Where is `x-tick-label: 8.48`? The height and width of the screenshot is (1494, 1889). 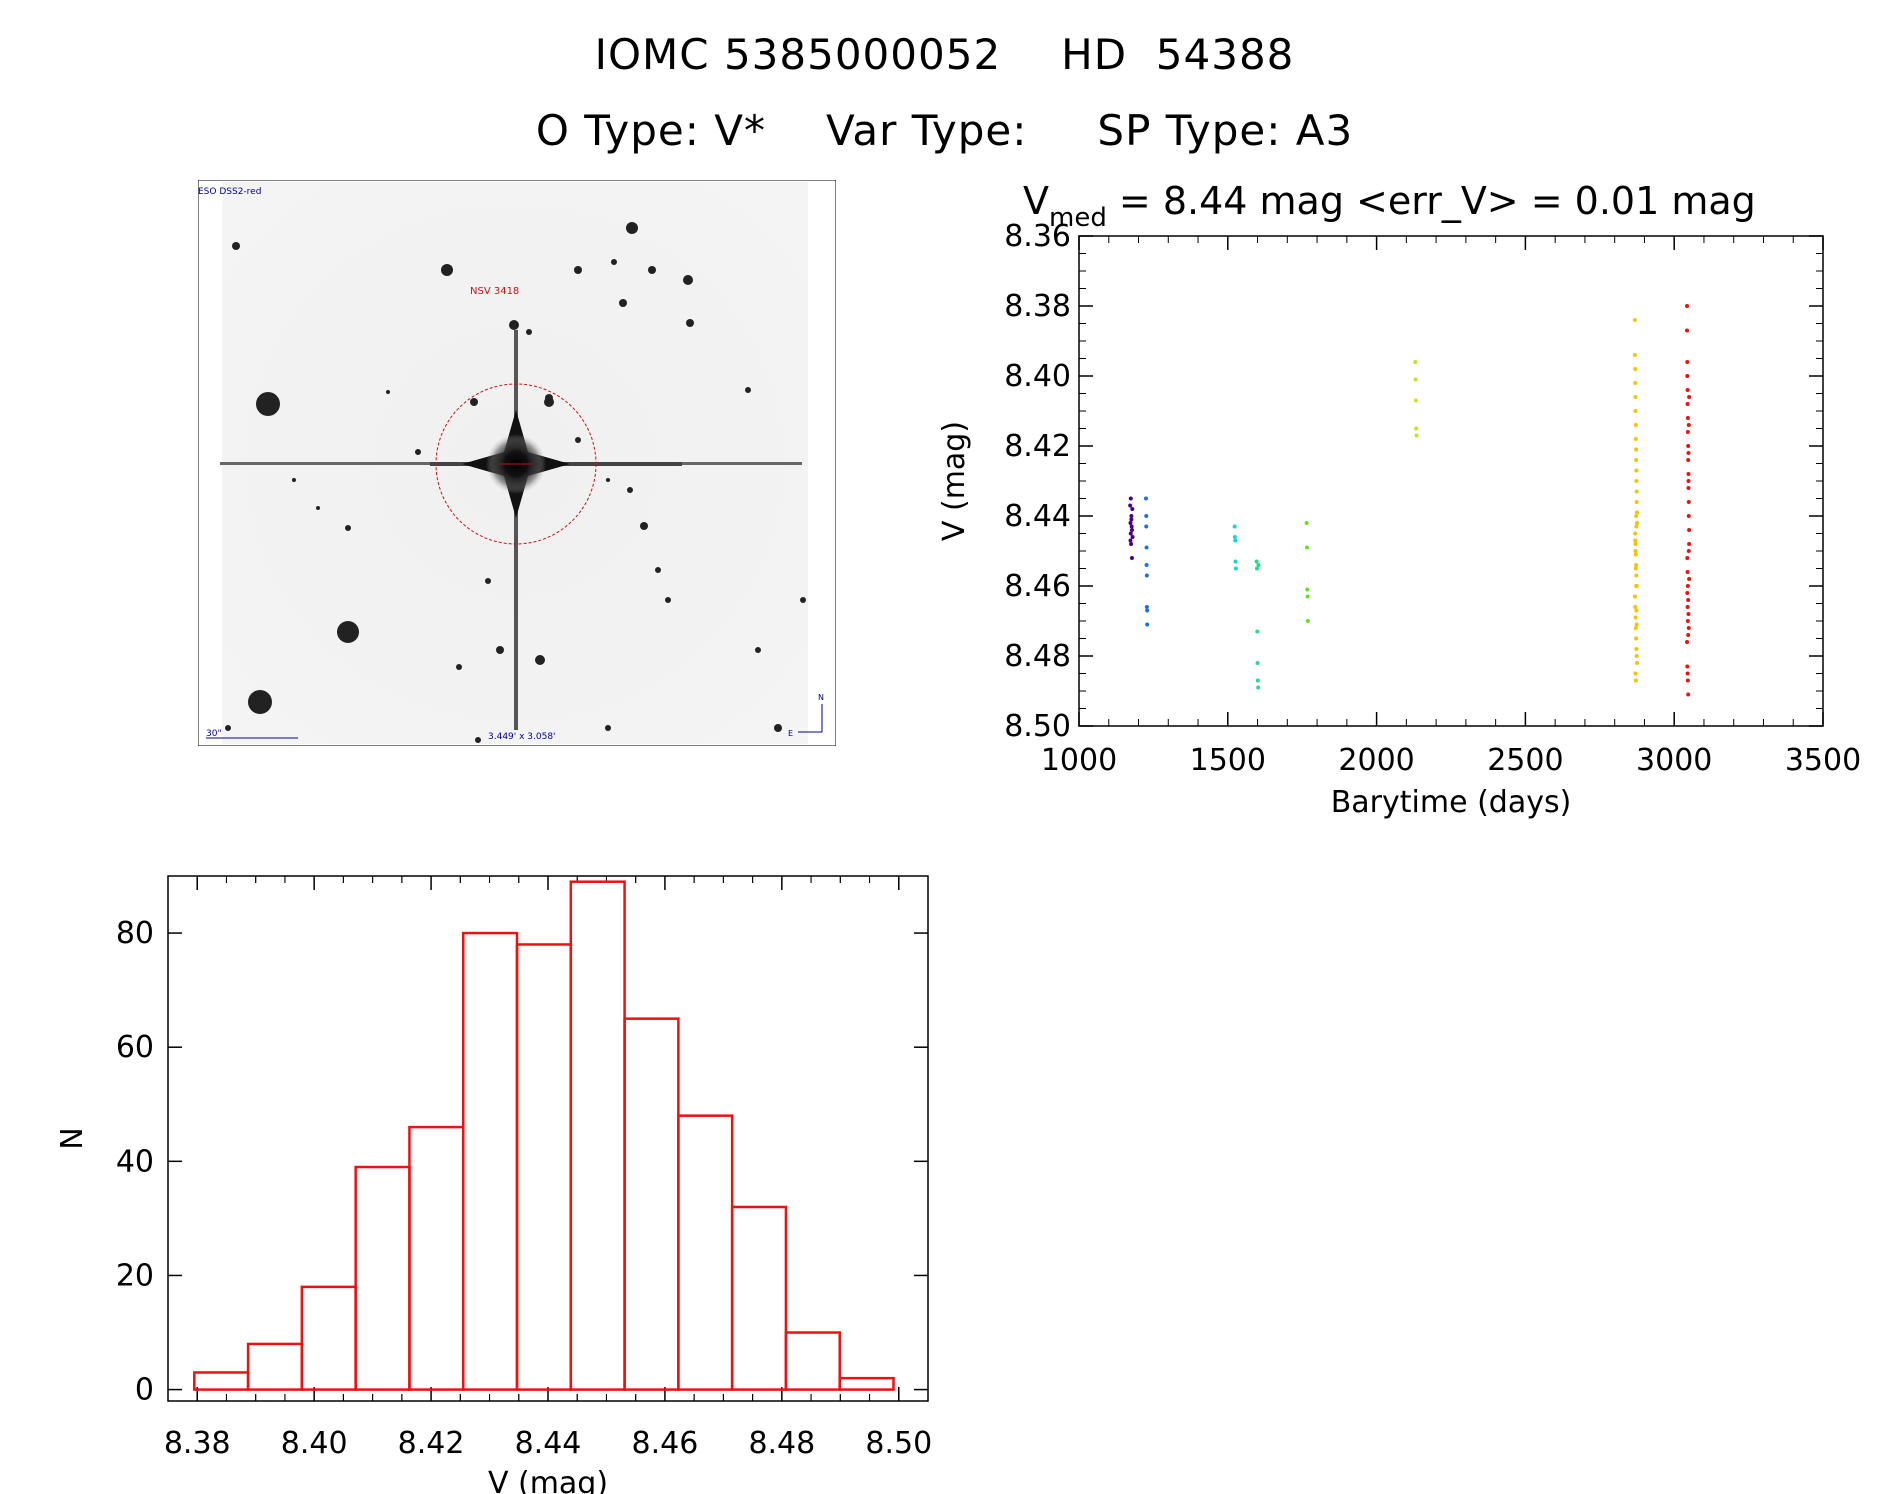
x-tick-label: 8.48 is located at coordinates (781, 1443).